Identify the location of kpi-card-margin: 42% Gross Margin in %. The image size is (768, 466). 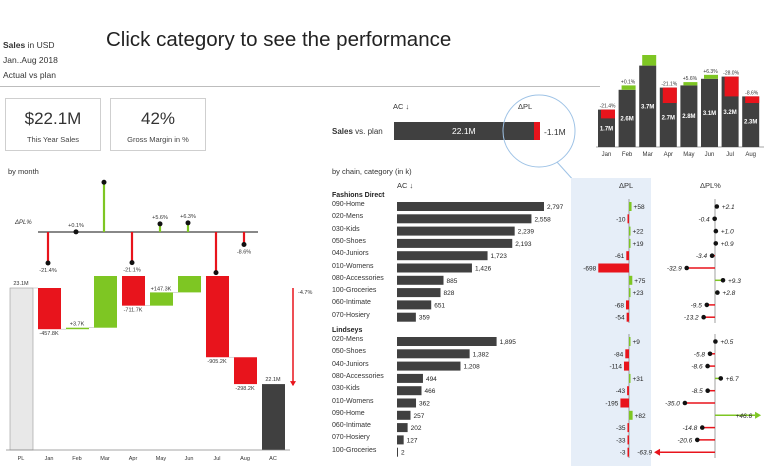
(158, 124).